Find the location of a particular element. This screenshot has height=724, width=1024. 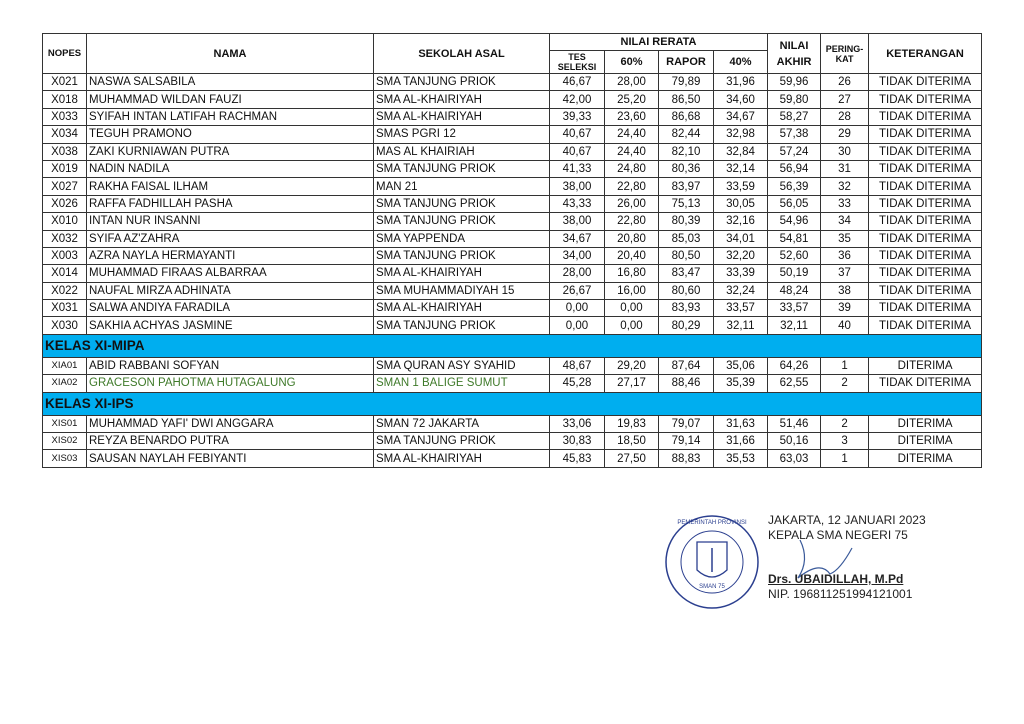

cell-nopes: XIS01 is located at coordinates (64, 424).